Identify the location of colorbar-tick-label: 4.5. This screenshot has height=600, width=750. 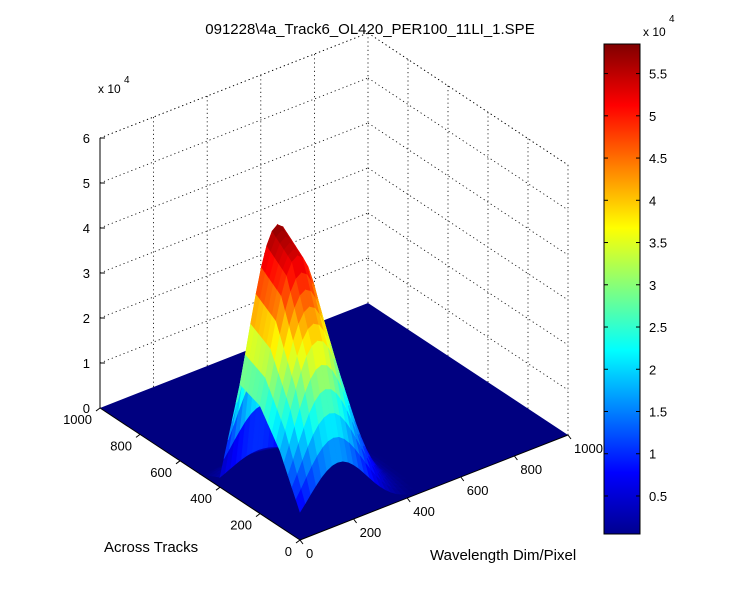
(658, 158).